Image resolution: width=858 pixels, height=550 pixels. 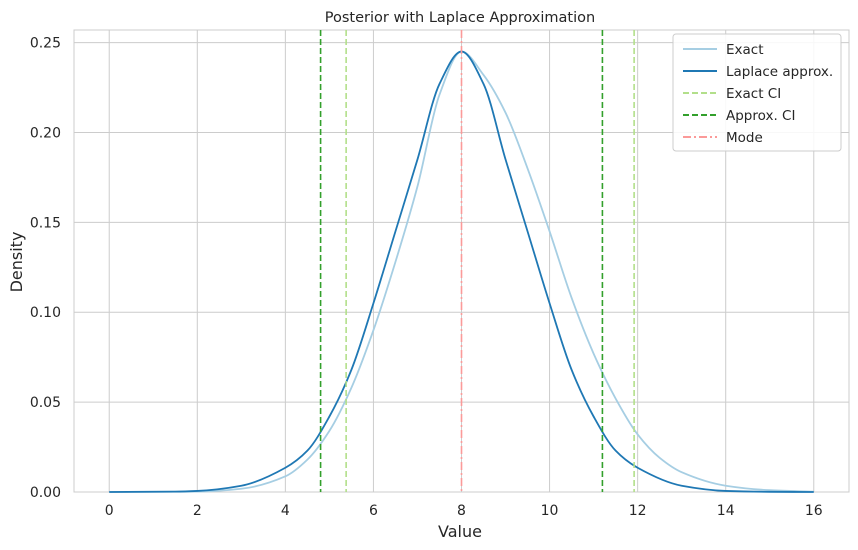 What do you see at coordinates (285, 511) in the screenshot?
I see `x-tick-label: 4` at bounding box center [285, 511].